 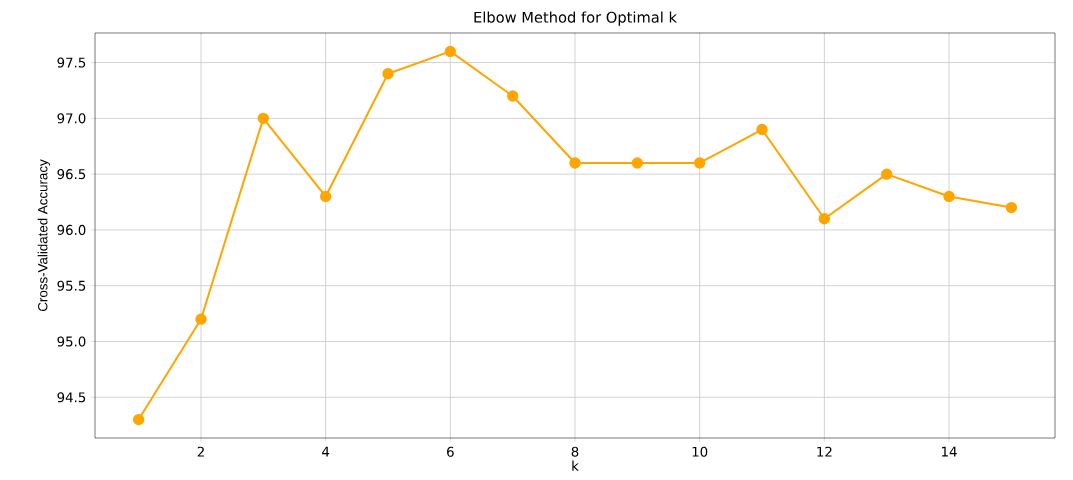 I want to click on x-axis-title: k, so click(x=575, y=465).